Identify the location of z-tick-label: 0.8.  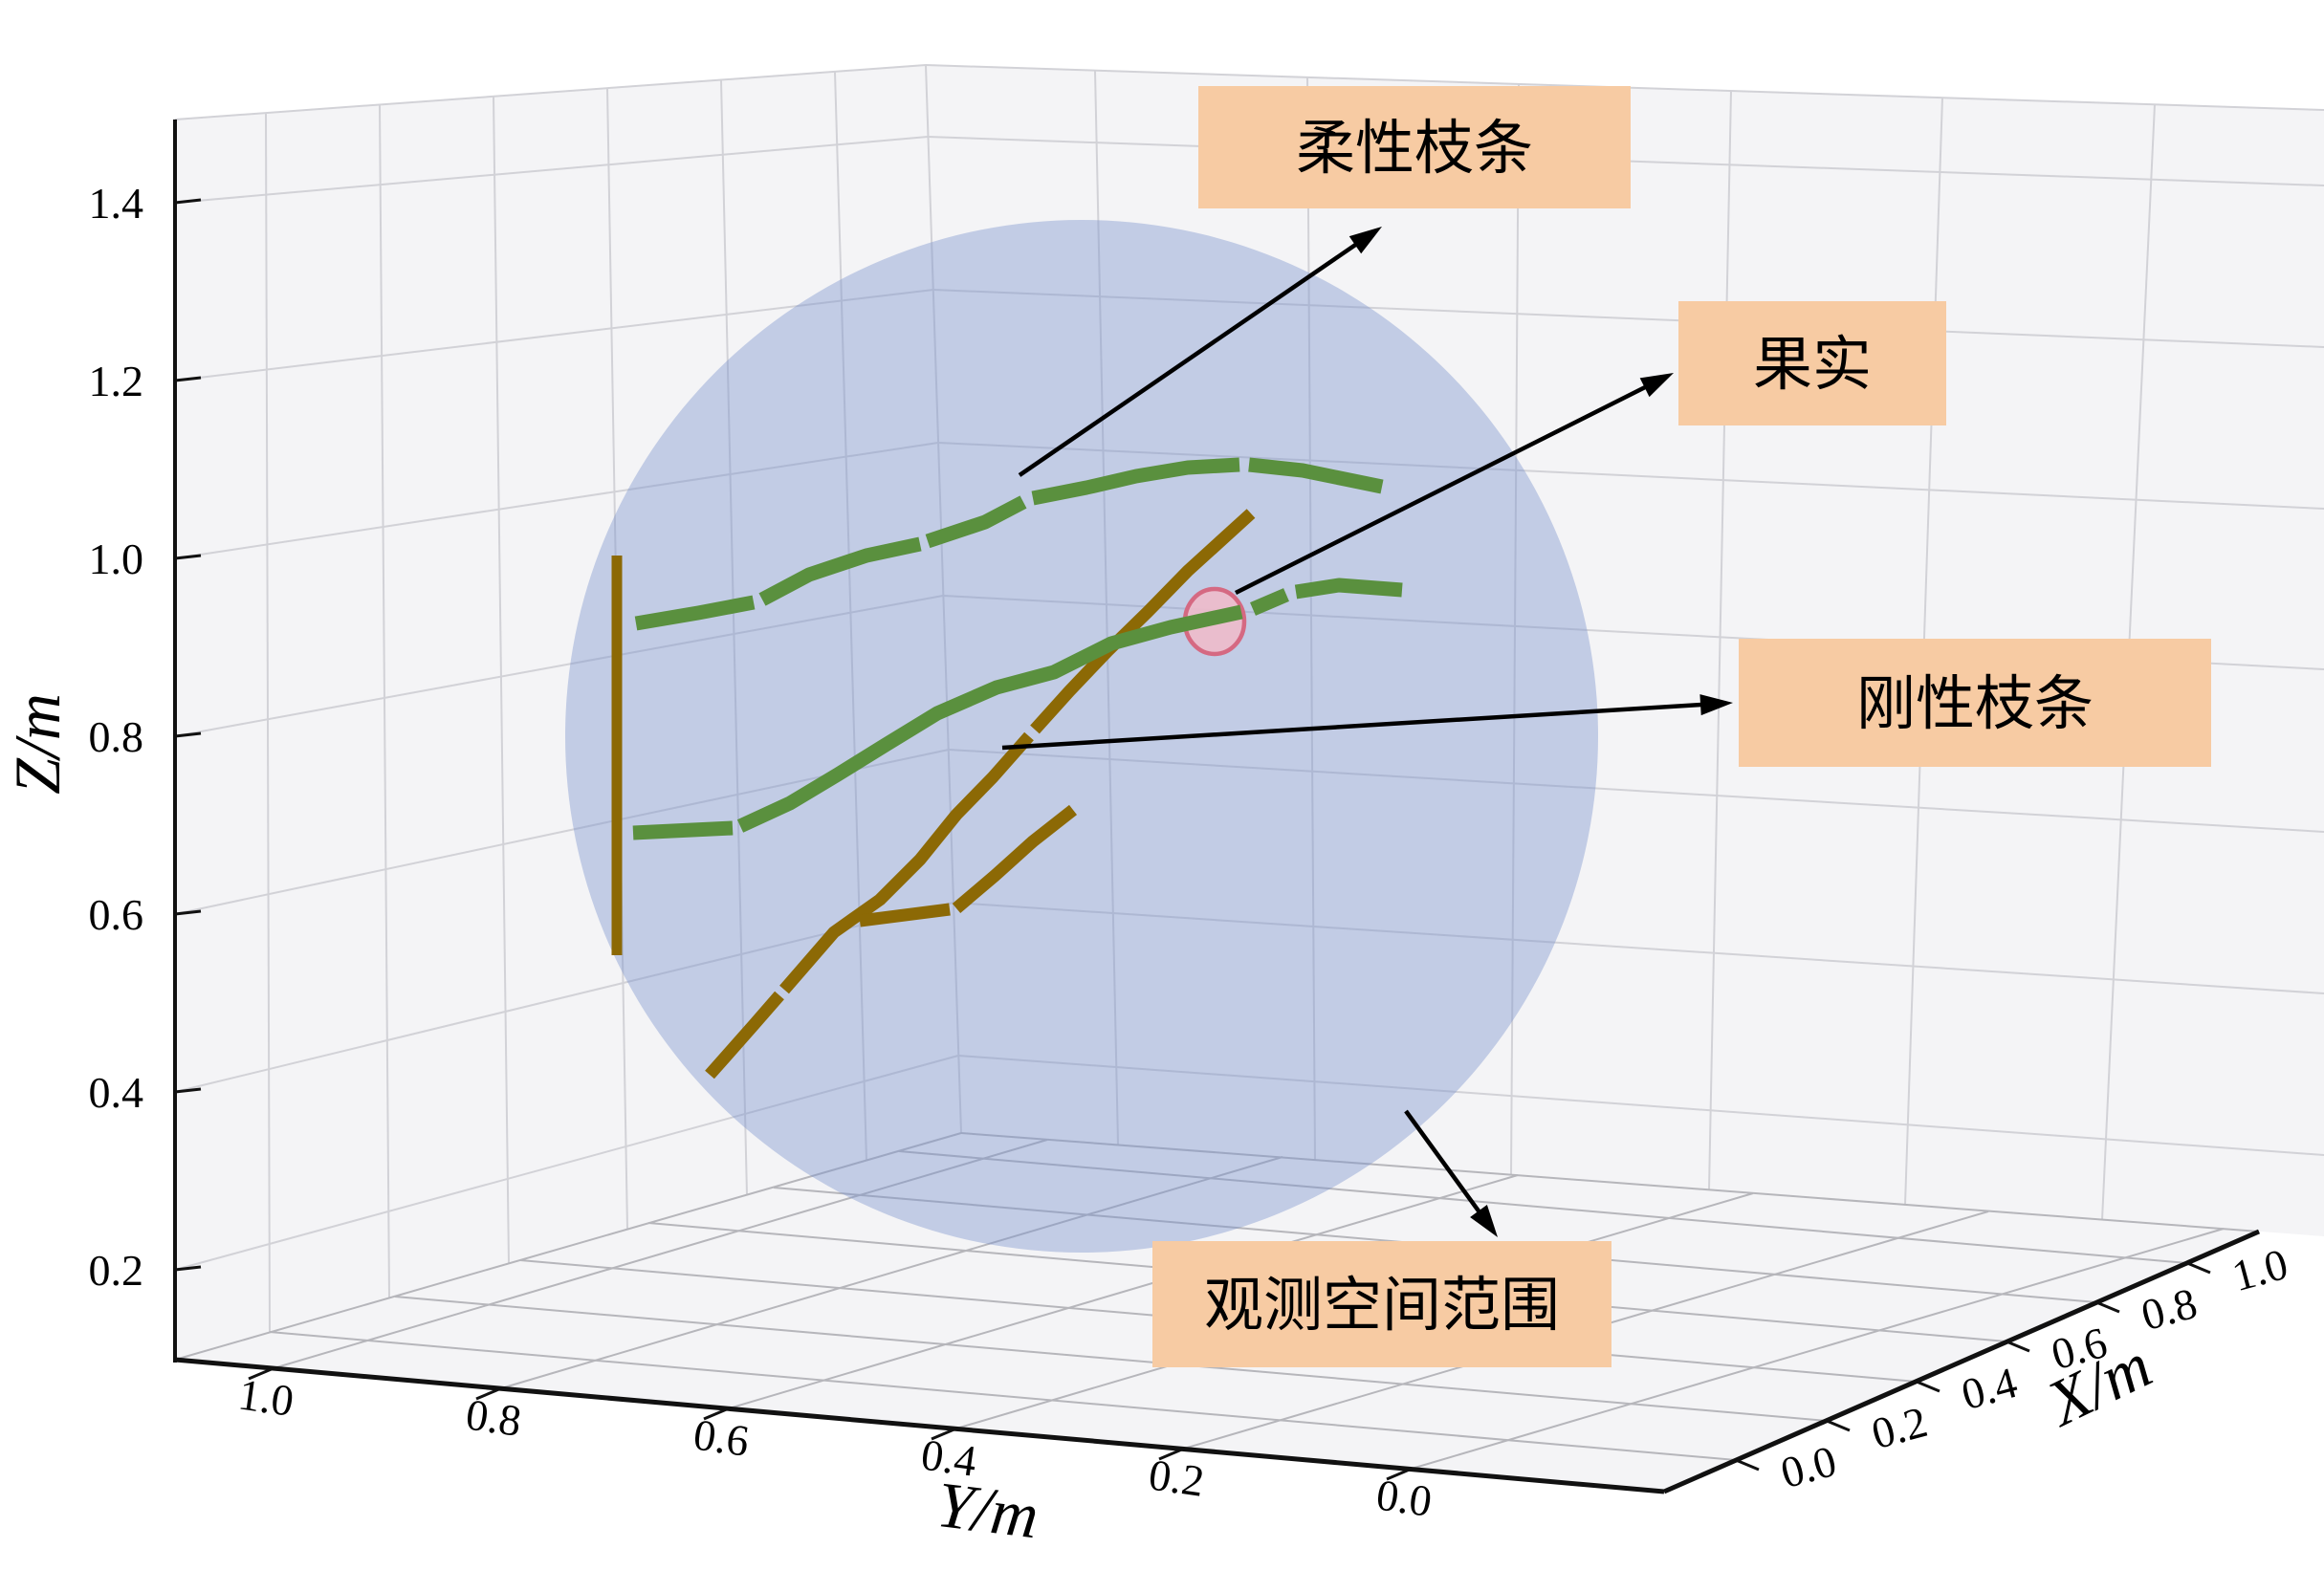
(116, 736).